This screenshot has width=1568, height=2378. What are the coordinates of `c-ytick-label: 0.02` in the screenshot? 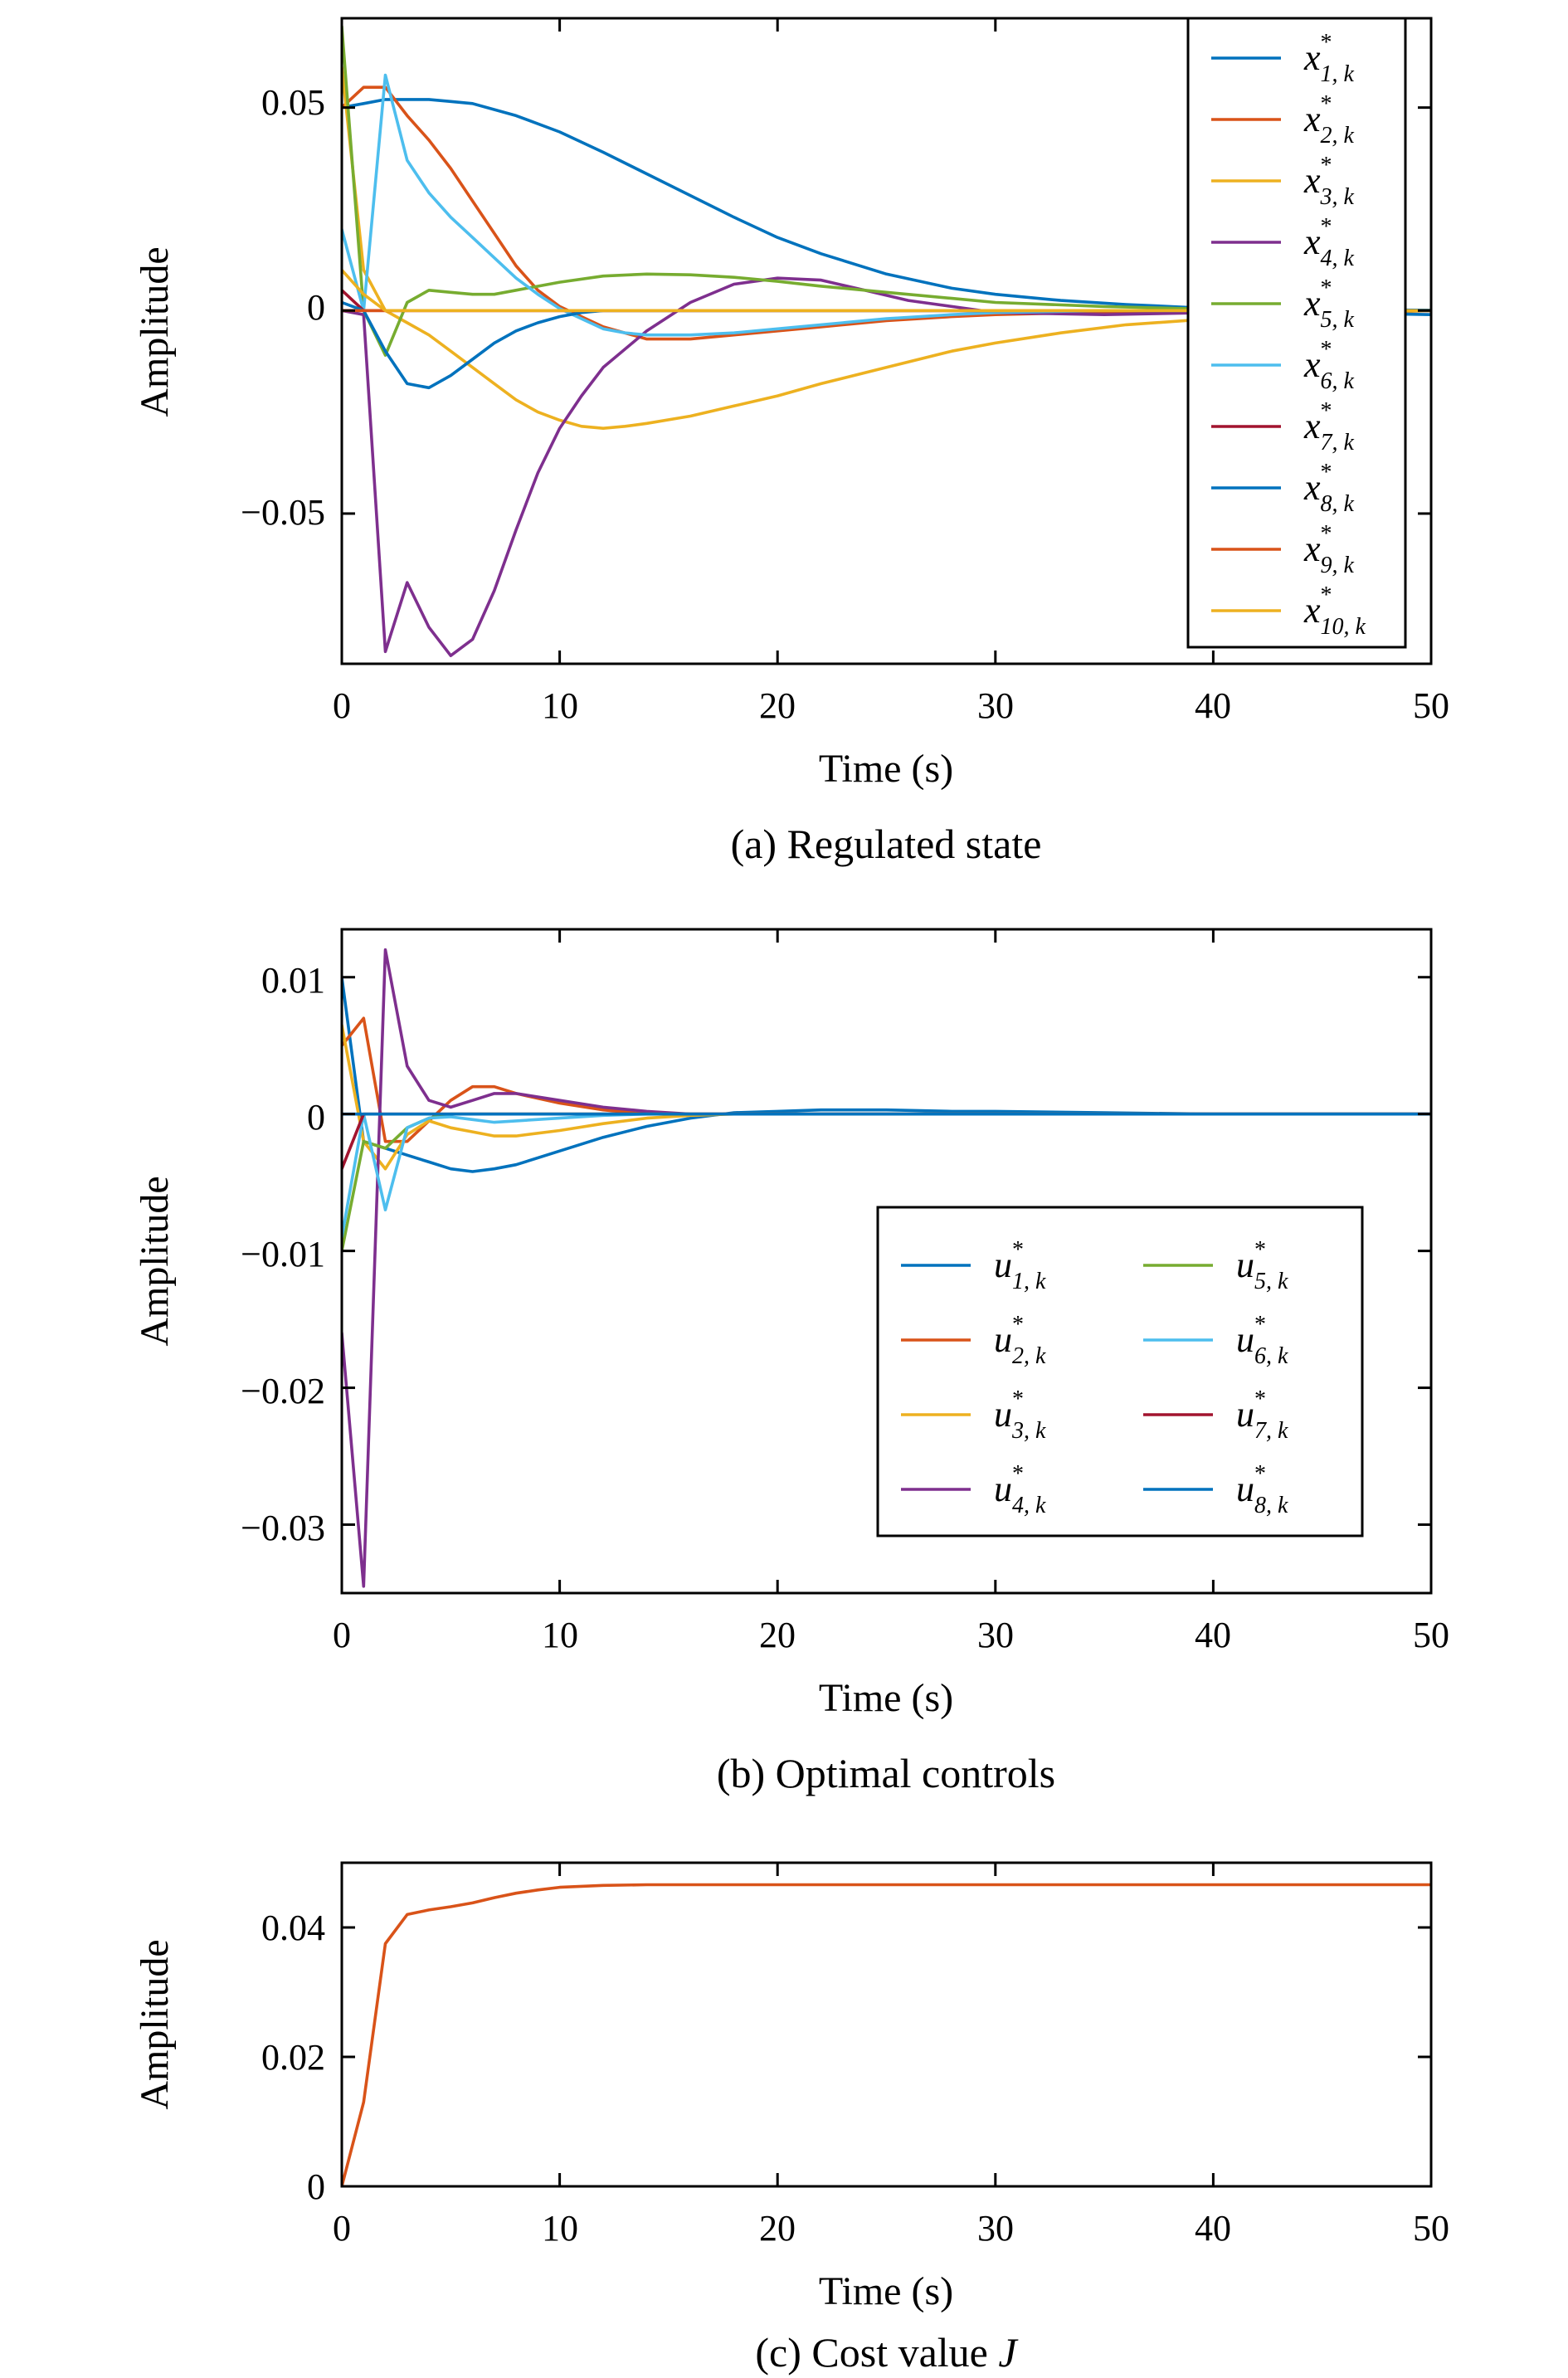 It's located at (293, 2057).